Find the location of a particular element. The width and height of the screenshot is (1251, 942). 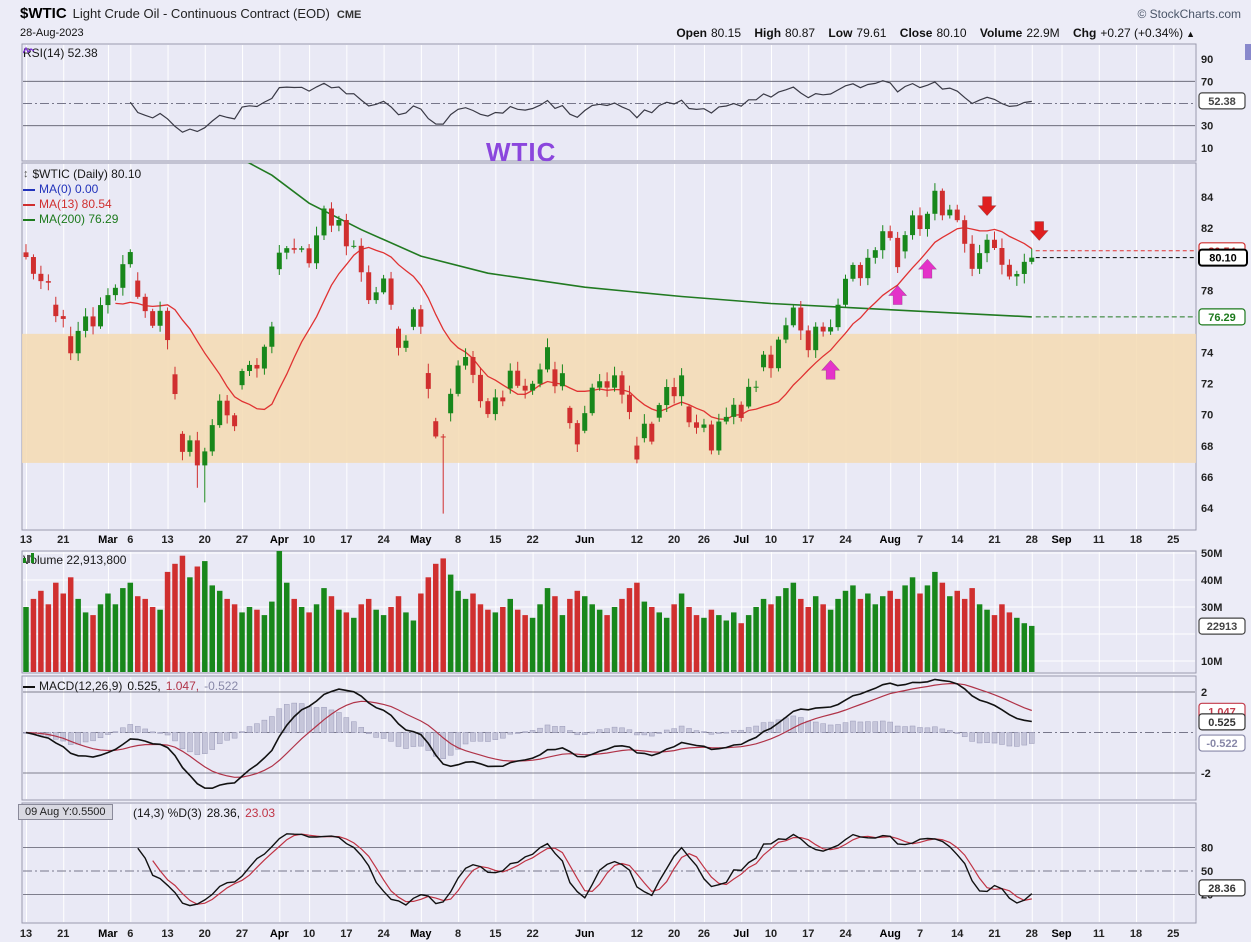

volume-axis-label: 30M is located at coordinates (1211, 608).